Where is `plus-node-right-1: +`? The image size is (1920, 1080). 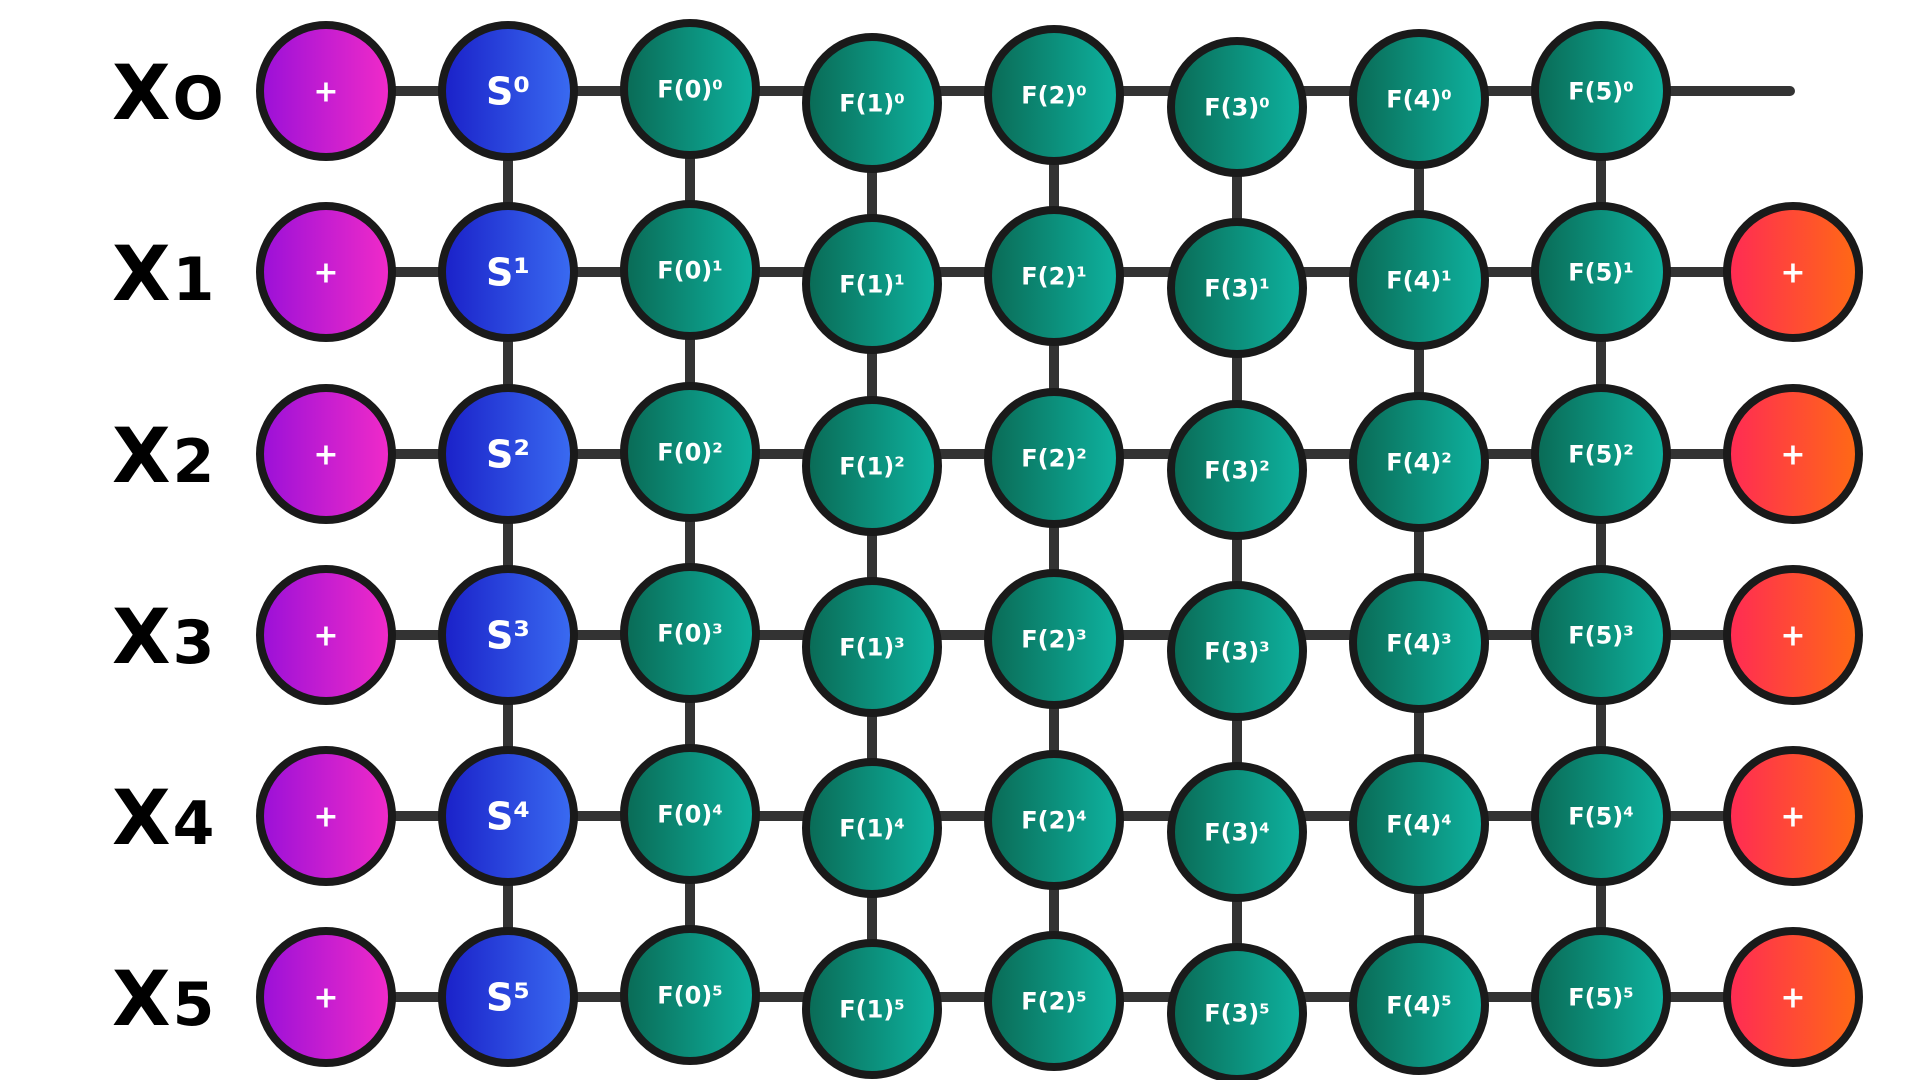
plus-node-right-1: + is located at coordinates (1793, 272).